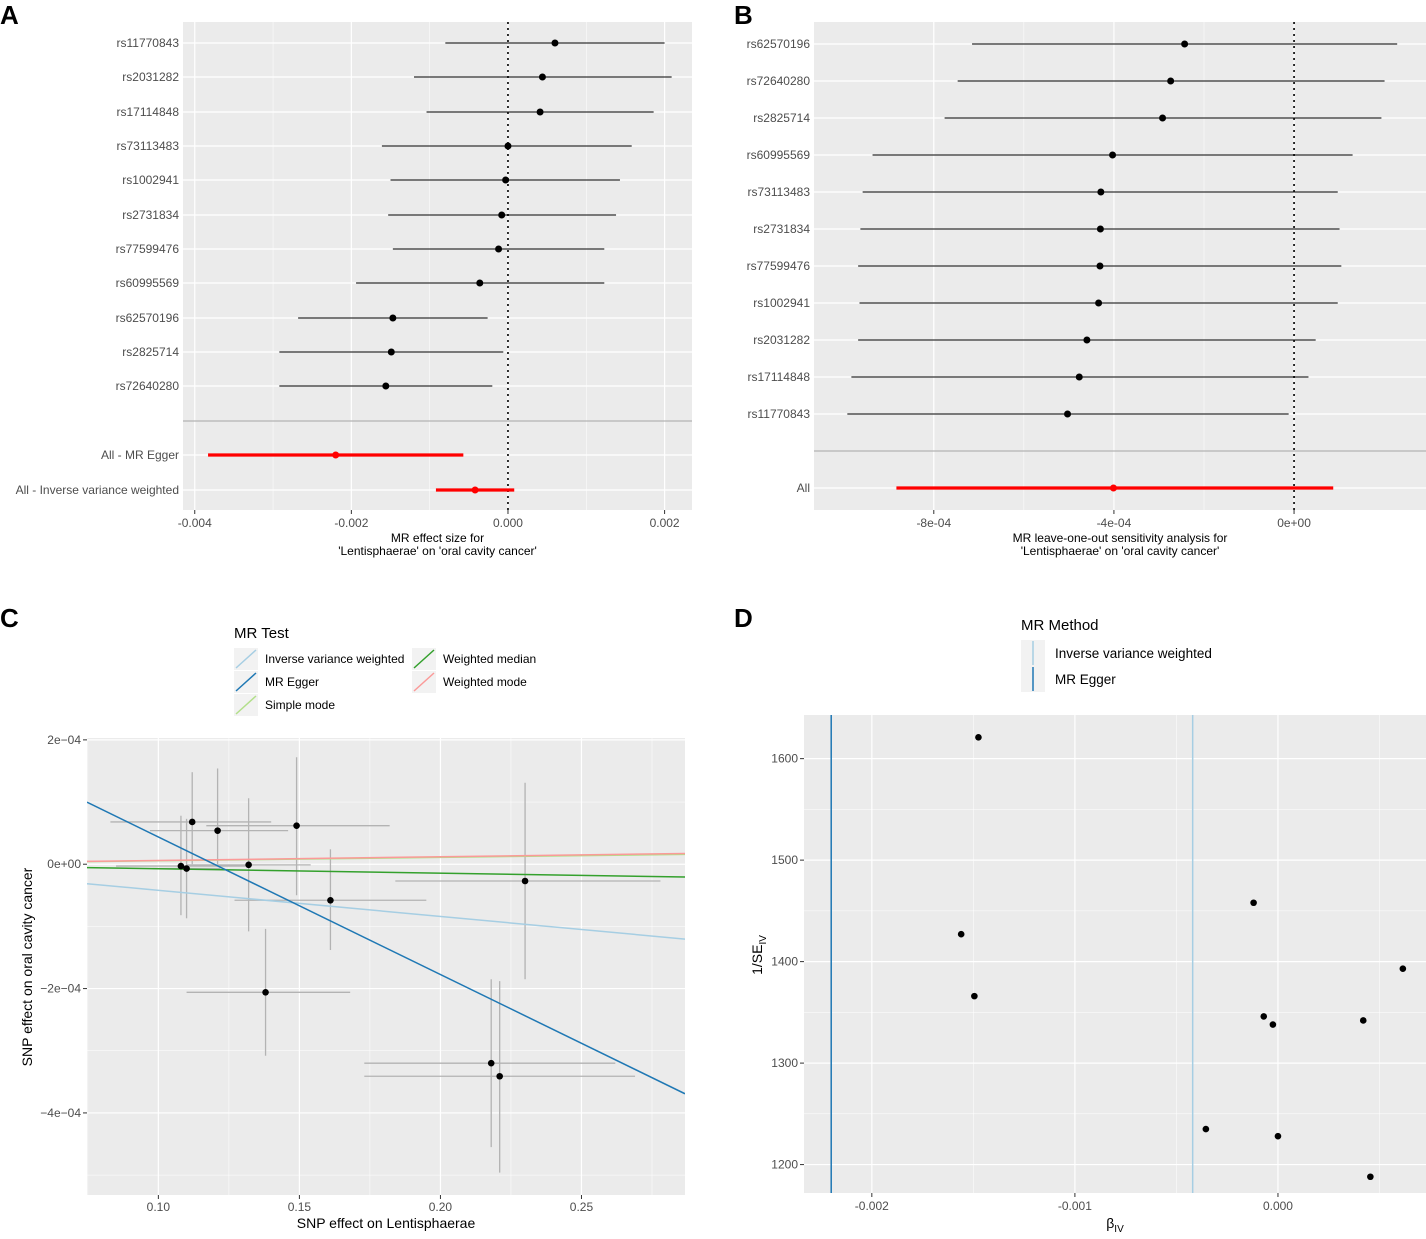 This screenshot has width=1426, height=1239. What do you see at coordinates (1294, 523) in the screenshot?
I see `x-tick-label: 0e+00` at bounding box center [1294, 523].